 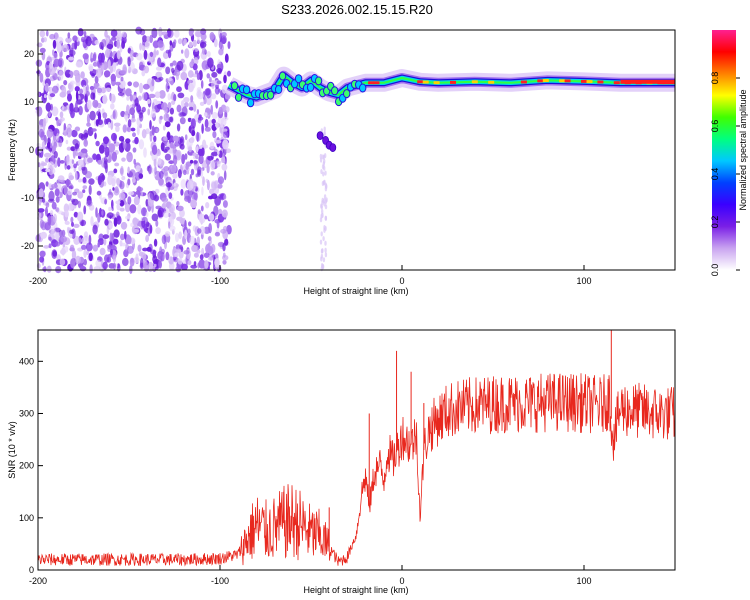 What do you see at coordinates (310, 87) in the screenshot?
I see `carrier-blob` at bounding box center [310, 87].